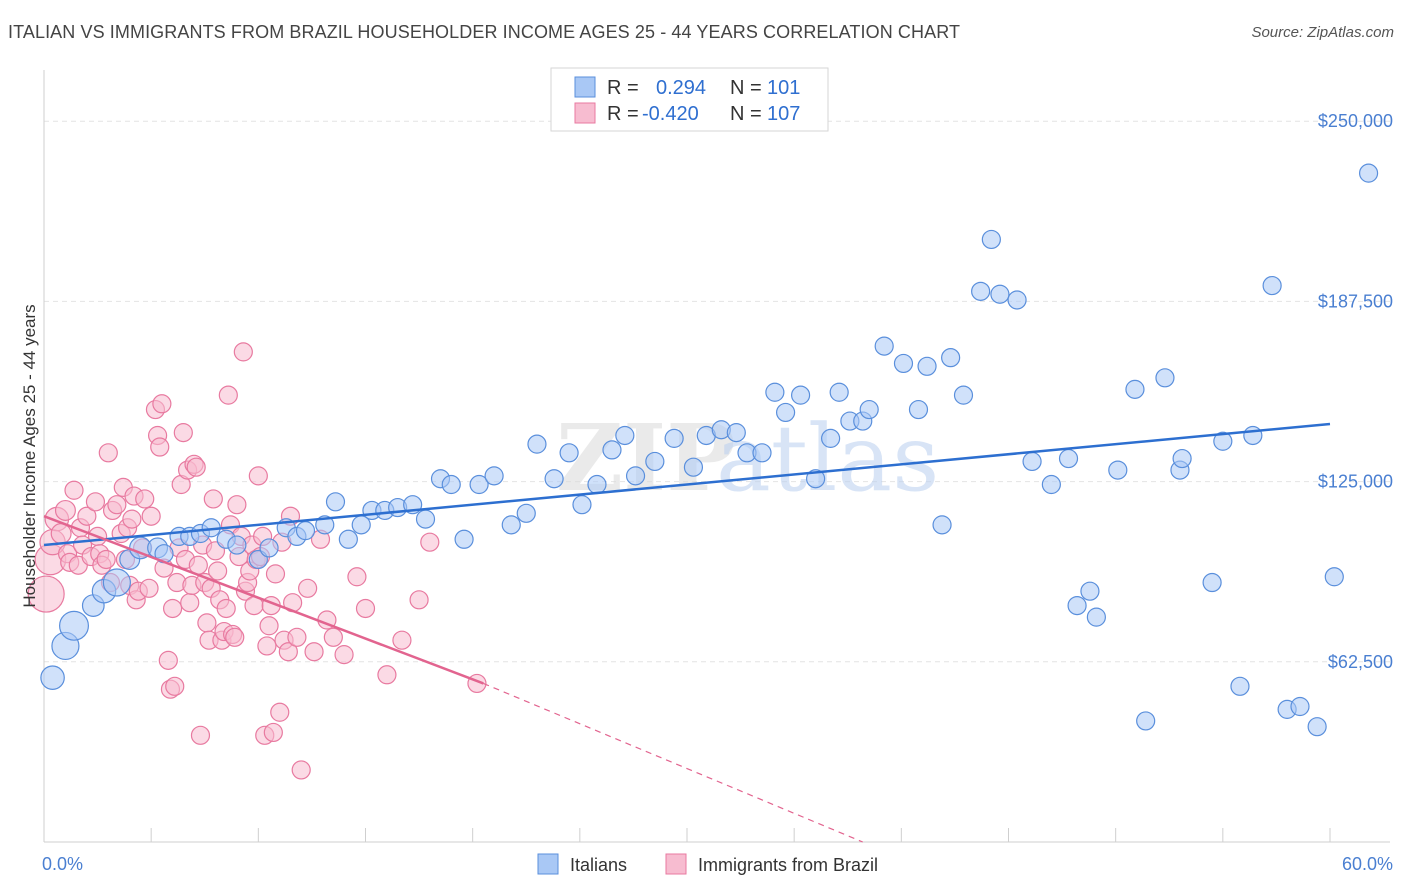 The image size is (1406, 892). What do you see at coordinates (623, 88) in the screenshot?
I see `legend-r-label-italians: R =` at bounding box center [623, 88].